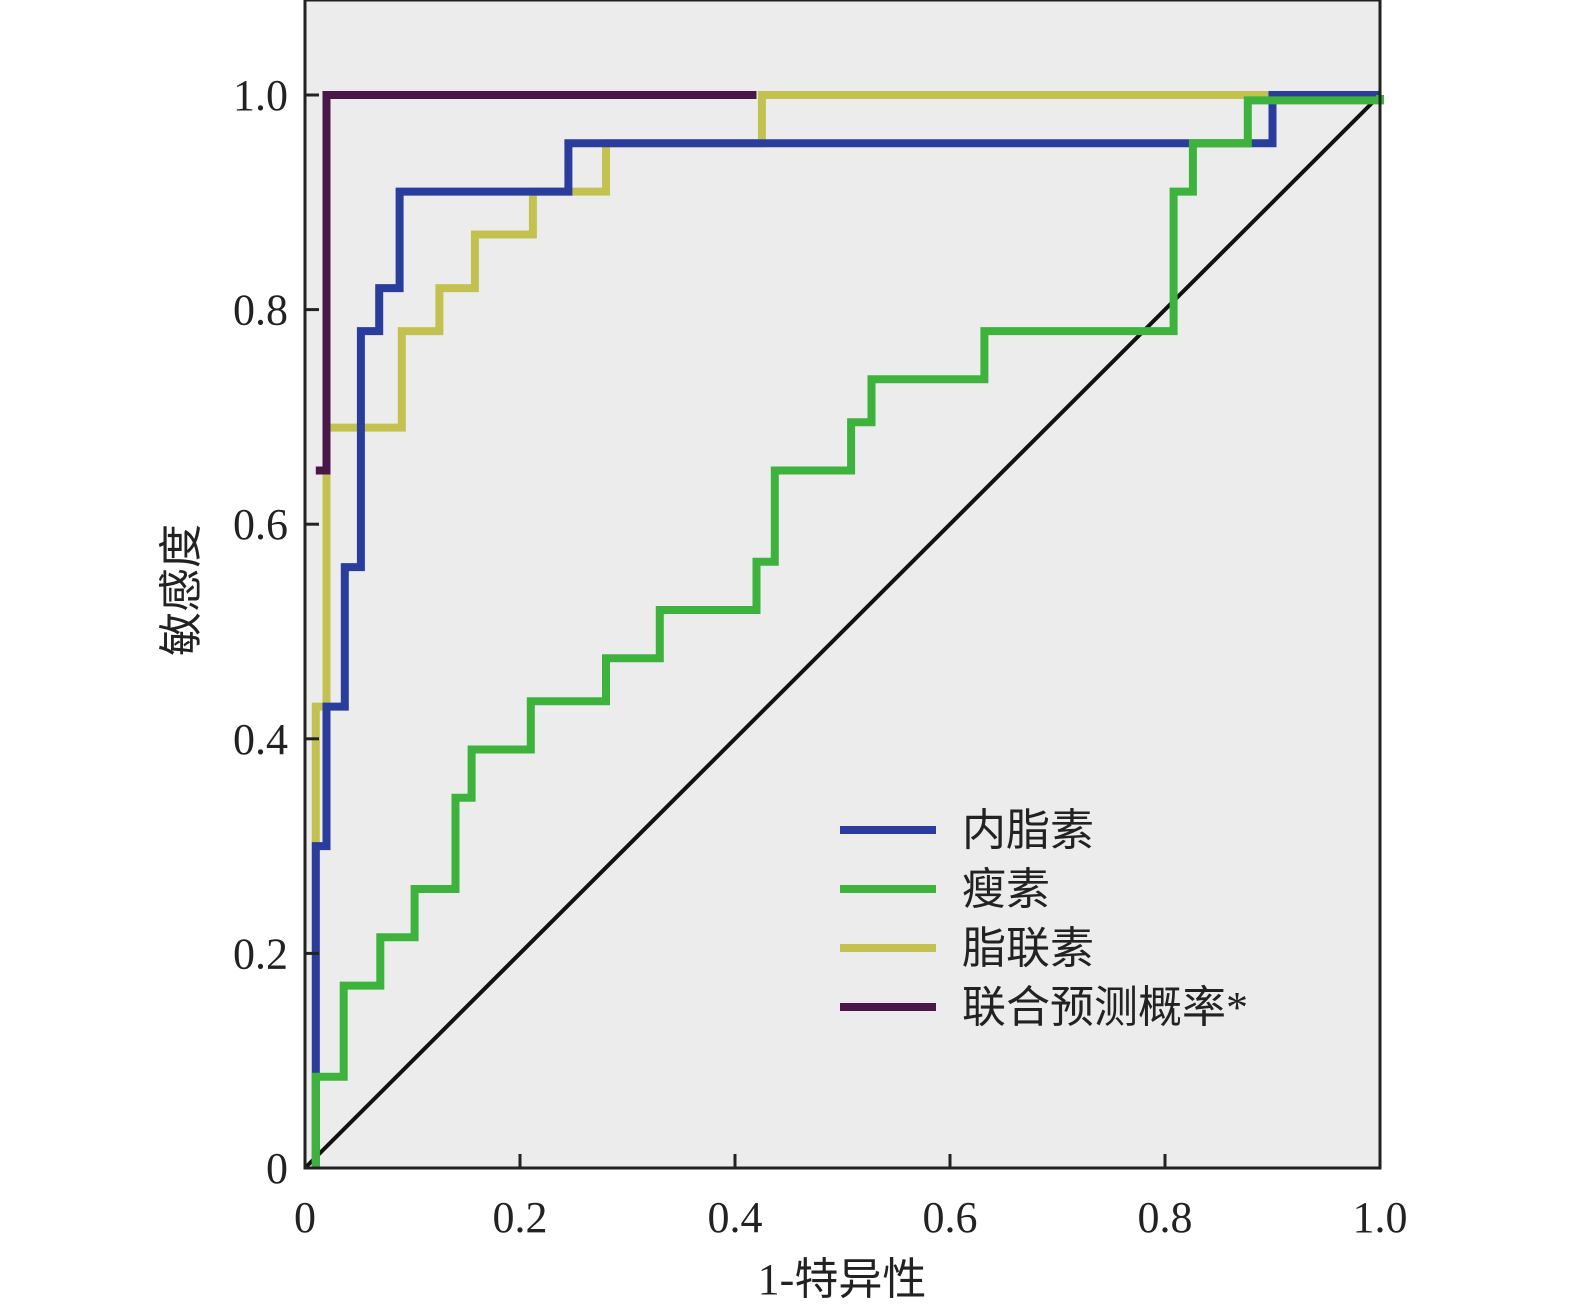 The height and width of the screenshot is (1316, 1575). What do you see at coordinates (181, 590) in the screenshot?
I see `y-axis-label: 敏感度` at bounding box center [181, 590].